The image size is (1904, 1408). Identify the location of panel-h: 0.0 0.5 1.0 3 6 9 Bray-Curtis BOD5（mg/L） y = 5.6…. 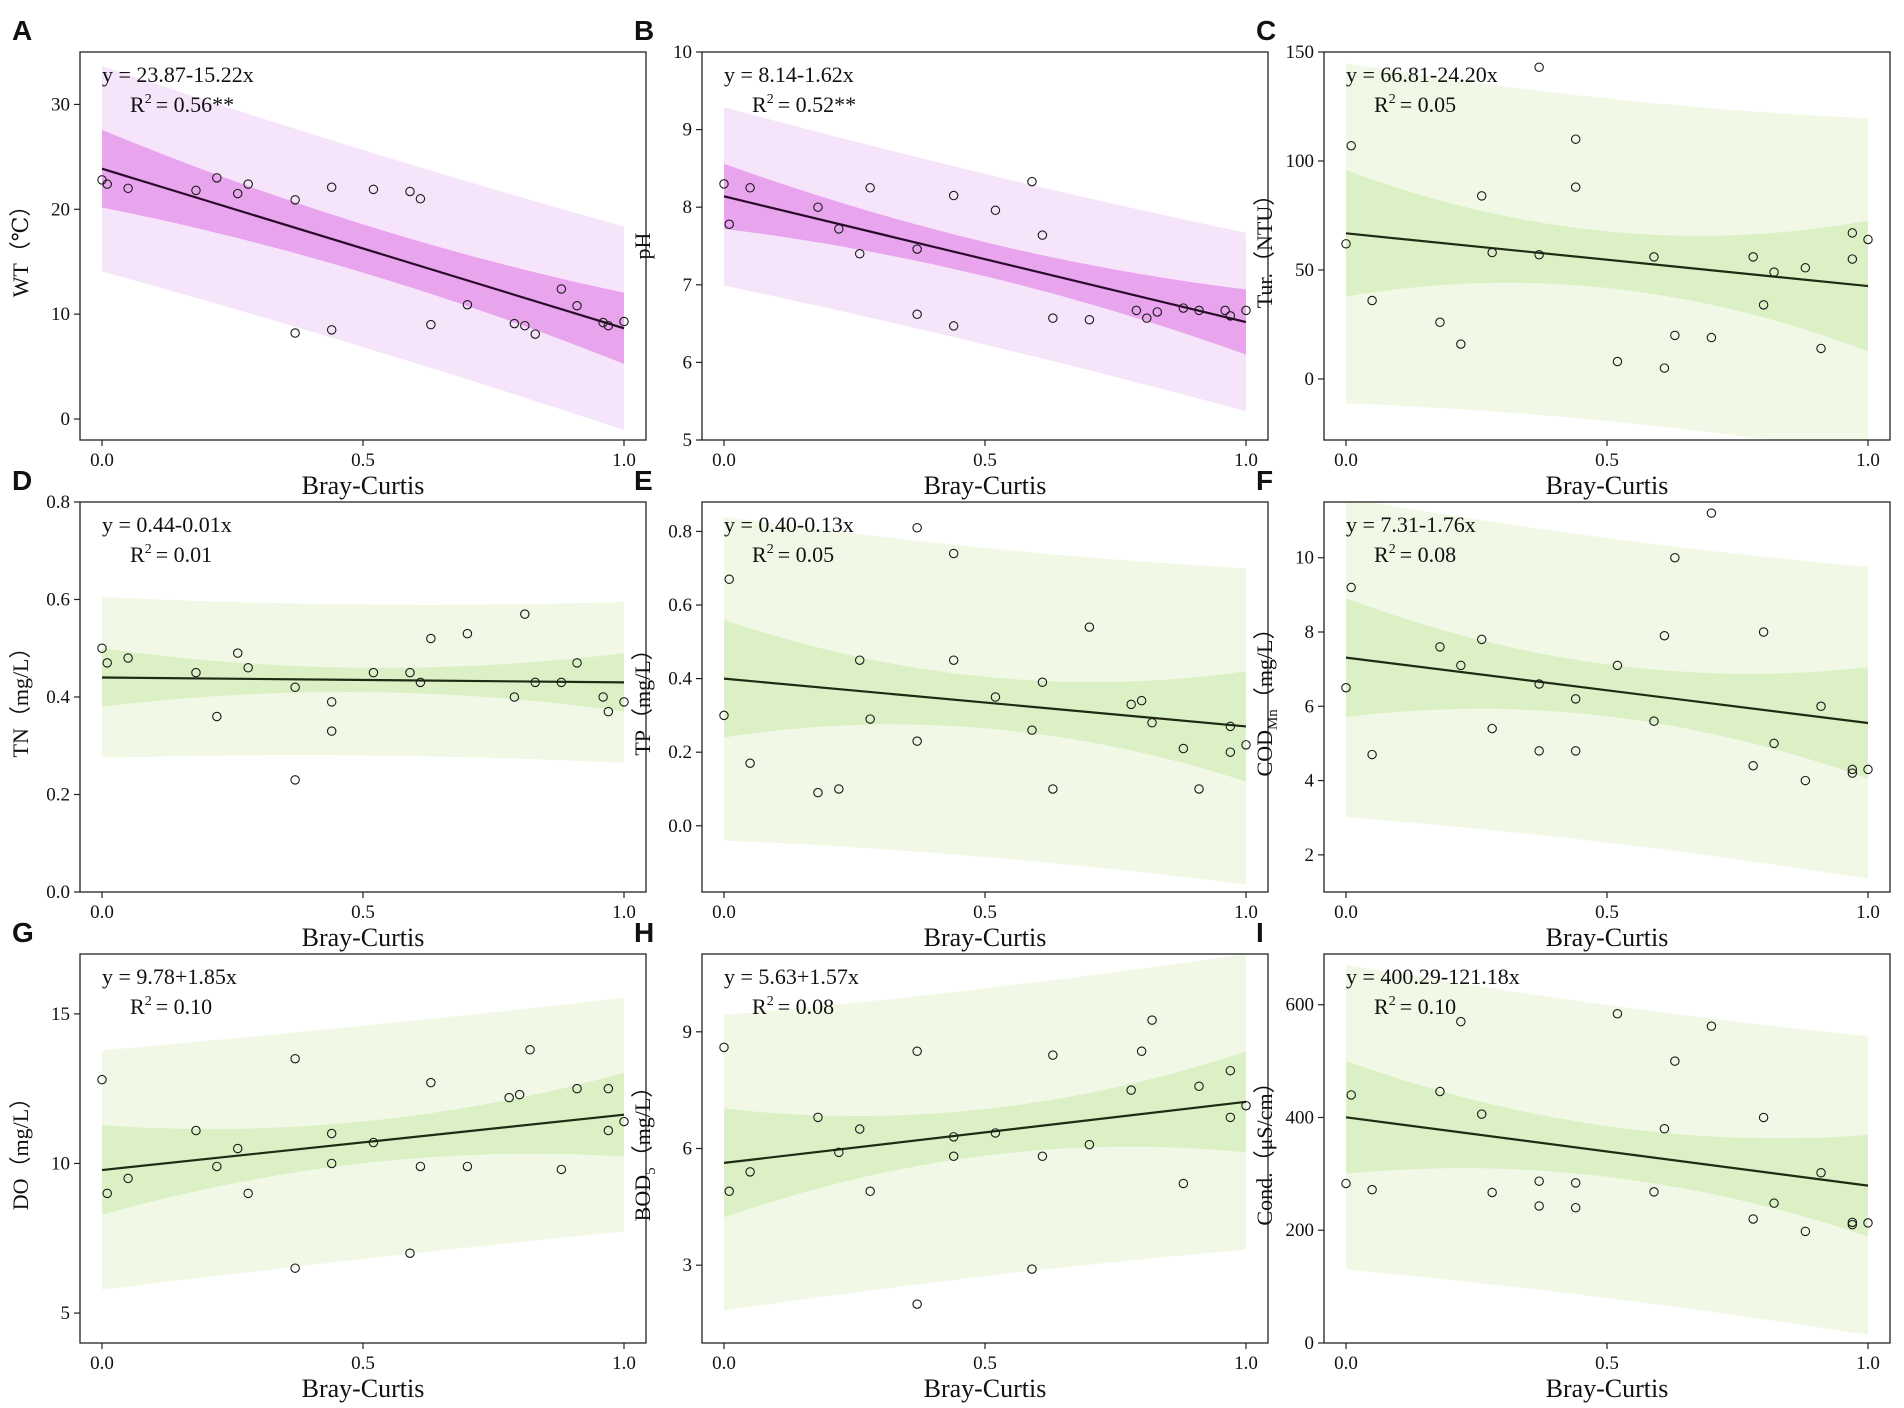
(949, 1160).